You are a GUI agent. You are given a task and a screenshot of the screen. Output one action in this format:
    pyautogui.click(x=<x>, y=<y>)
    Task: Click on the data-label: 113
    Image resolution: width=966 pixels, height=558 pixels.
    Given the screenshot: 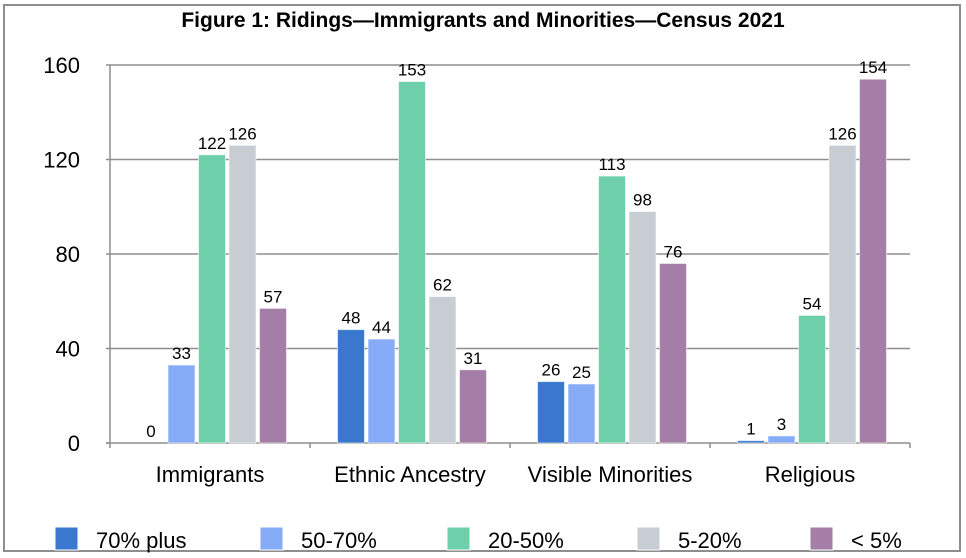 What is the action you would take?
    pyautogui.click(x=611, y=164)
    